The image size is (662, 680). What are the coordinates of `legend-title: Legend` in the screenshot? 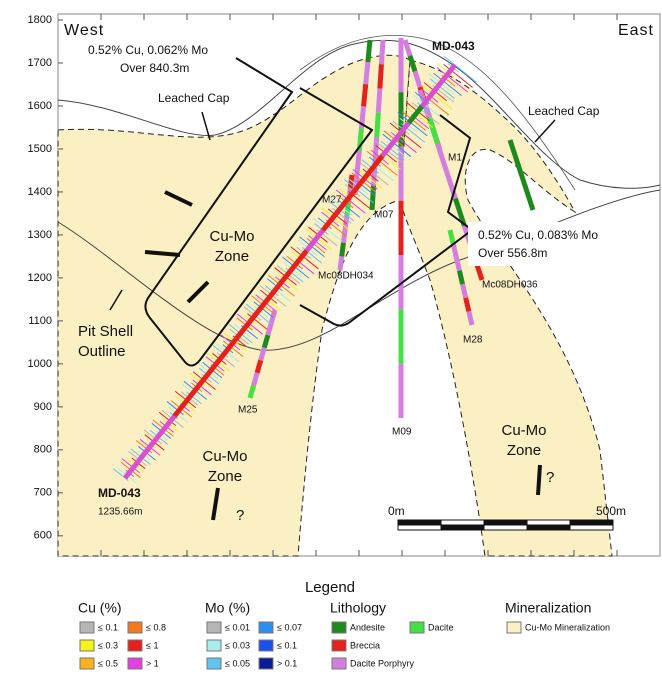 It's located at (330, 587).